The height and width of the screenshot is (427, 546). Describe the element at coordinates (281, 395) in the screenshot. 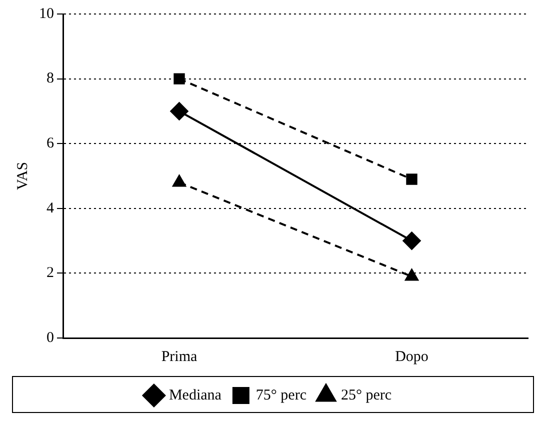

I see `legend-label: 75° perc` at that location.